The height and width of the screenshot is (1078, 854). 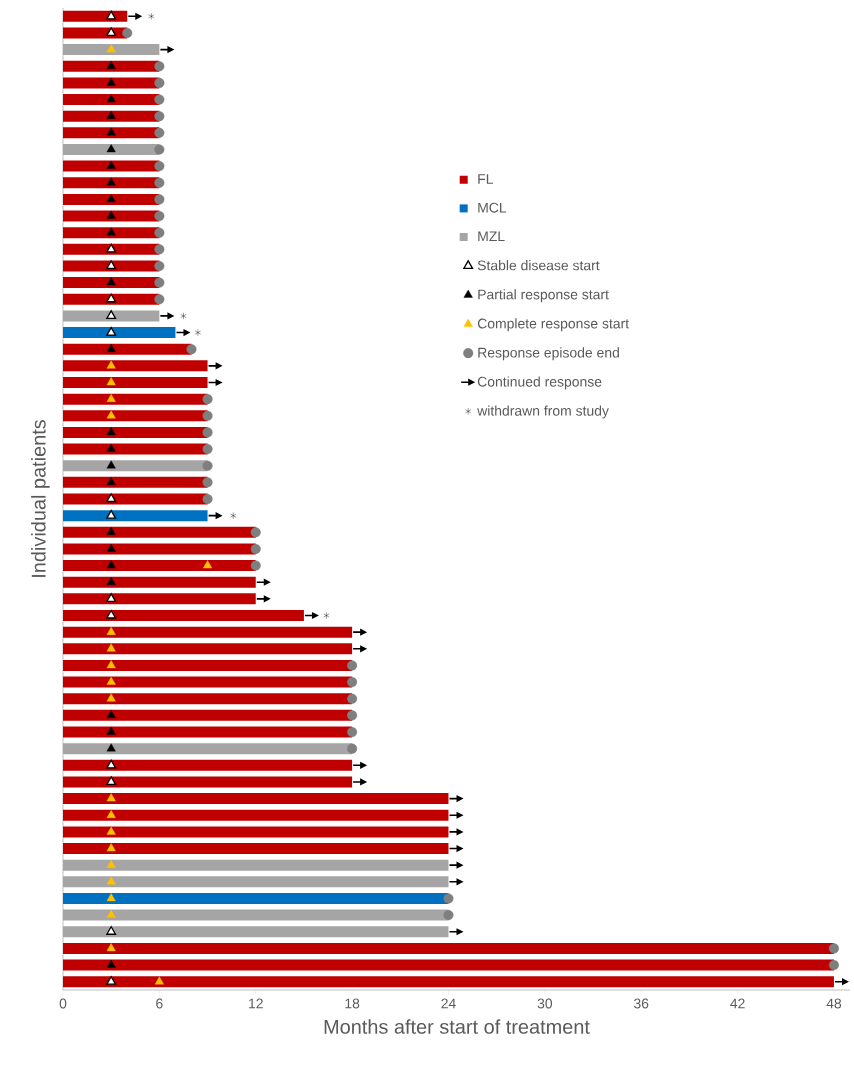 What do you see at coordinates (352, 1003) in the screenshot?
I see `x-tick-label: 18` at bounding box center [352, 1003].